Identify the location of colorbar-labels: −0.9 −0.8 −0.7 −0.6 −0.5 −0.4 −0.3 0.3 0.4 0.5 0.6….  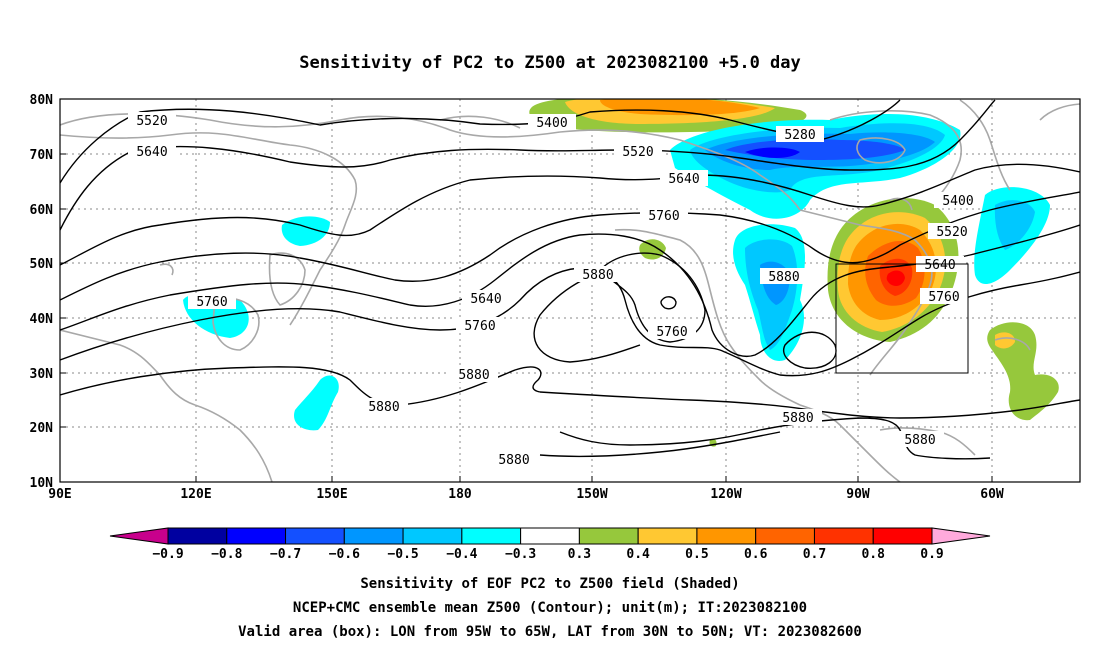
(547, 554).